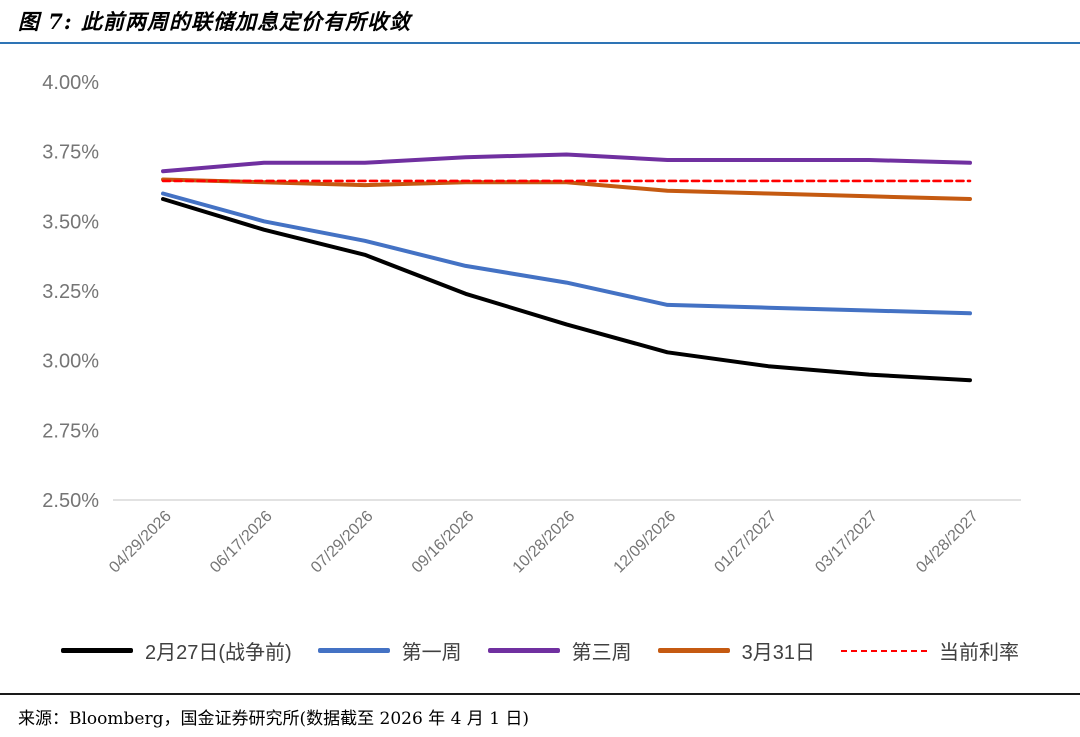 The width and height of the screenshot is (1080, 737). What do you see at coordinates (947, 542) in the screenshot?
I see `x-axis-tick-label: 04/28/2027` at bounding box center [947, 542].